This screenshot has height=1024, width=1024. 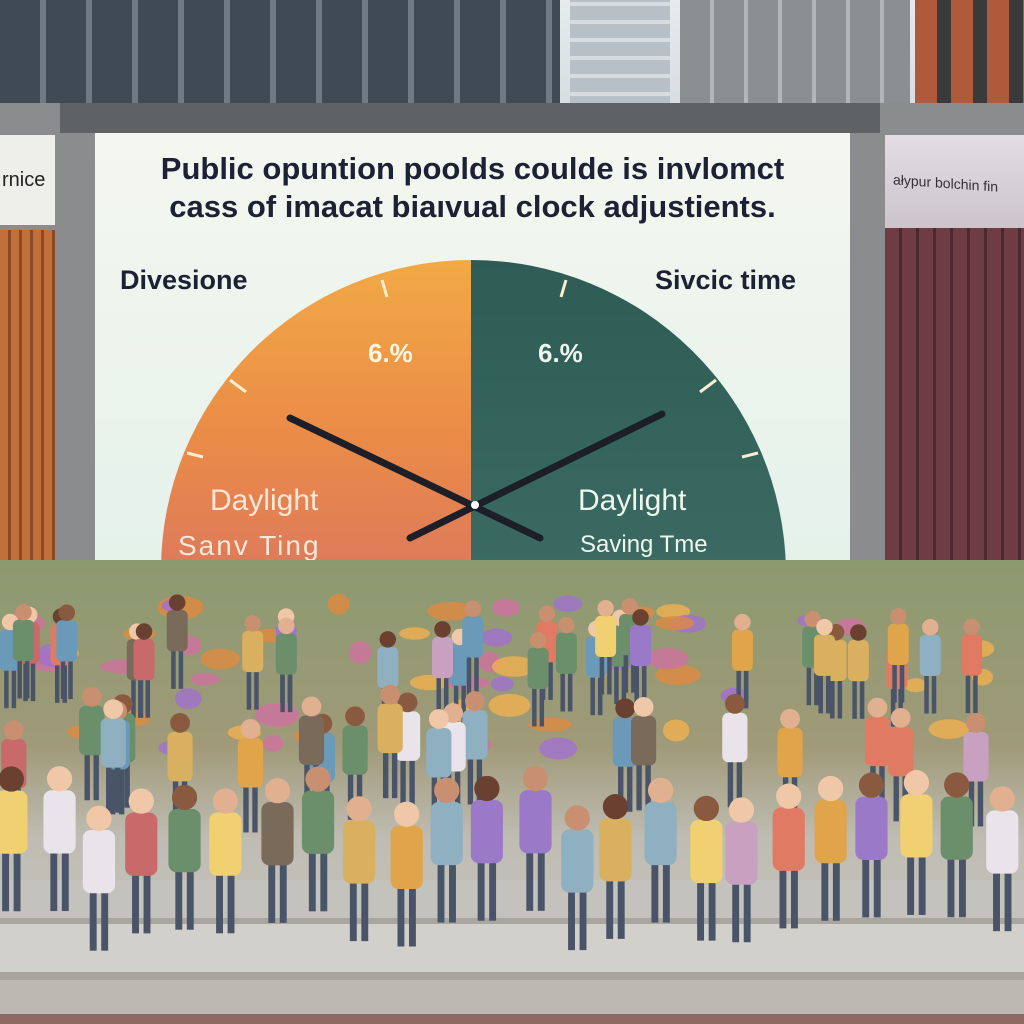 What do you see at coordinates (620, 55) in the screenshot?
I see `building-center` at bounding box center [620, 55].